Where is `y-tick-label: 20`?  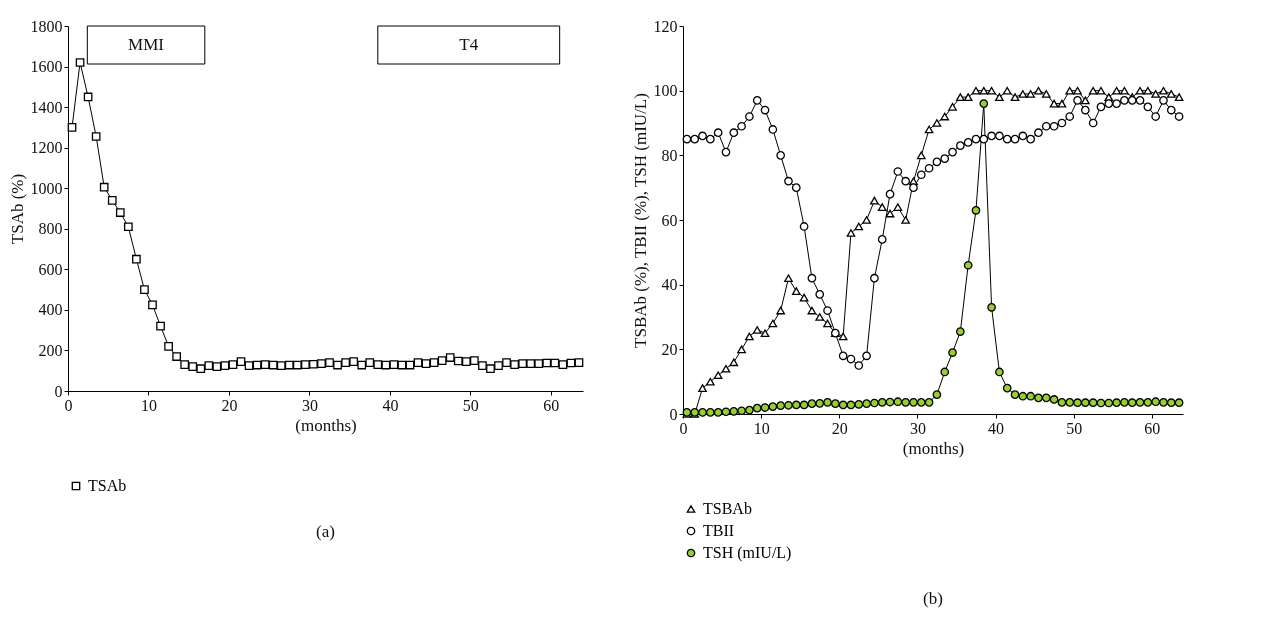
y-tick-label: 20 is located at coordinates (669, 349).